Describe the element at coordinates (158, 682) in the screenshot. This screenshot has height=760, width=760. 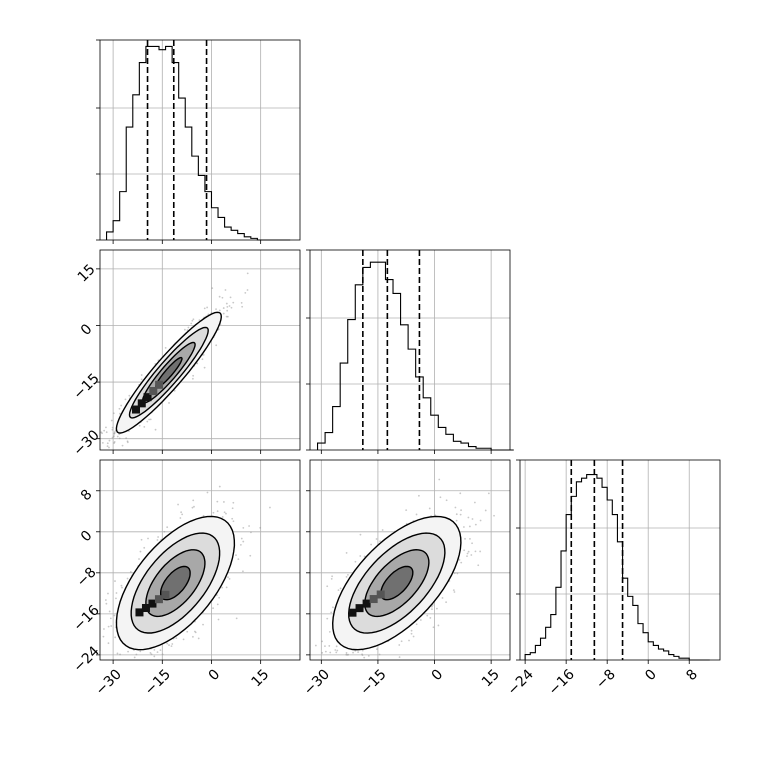
I see `x-tick-label: −15` at that location.